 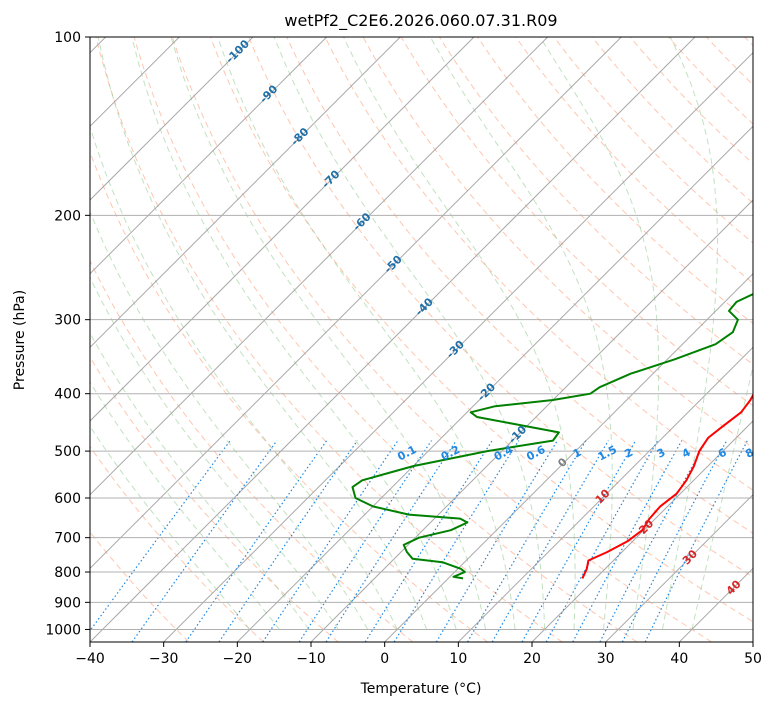 What do you see at coordinates (532, 659) in the screenshot?
I see `x-tick-label: 20` at bounding box center [532, 659].